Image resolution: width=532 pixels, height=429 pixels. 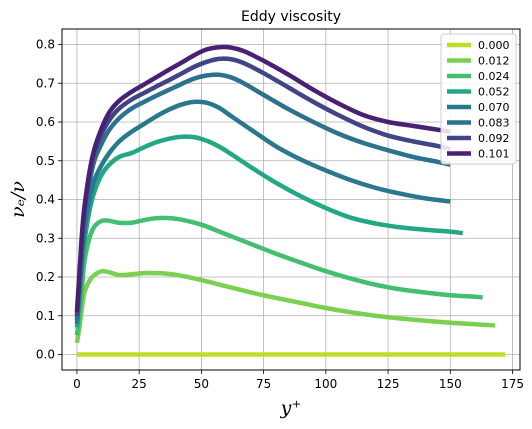 What do you see at coordinates (201, 384) in the screenshot?
I see `x-tick-label: 50` at bounding box center [201, 384].